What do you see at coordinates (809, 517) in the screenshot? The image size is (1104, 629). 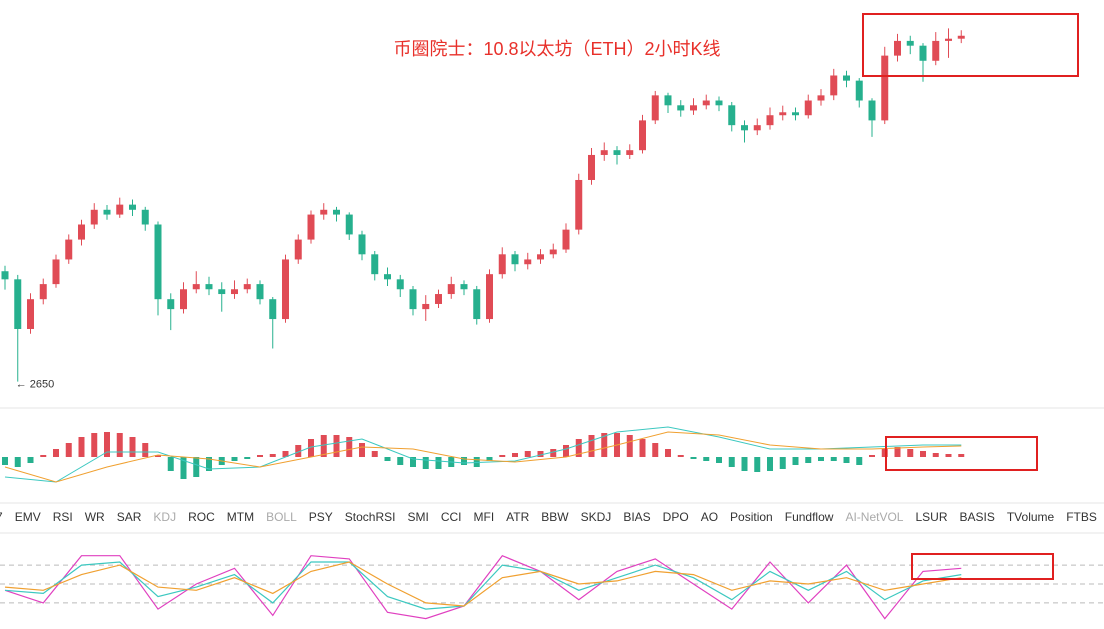 I see `indicator-tab: Fundflow` at bounding box center [809, 517].